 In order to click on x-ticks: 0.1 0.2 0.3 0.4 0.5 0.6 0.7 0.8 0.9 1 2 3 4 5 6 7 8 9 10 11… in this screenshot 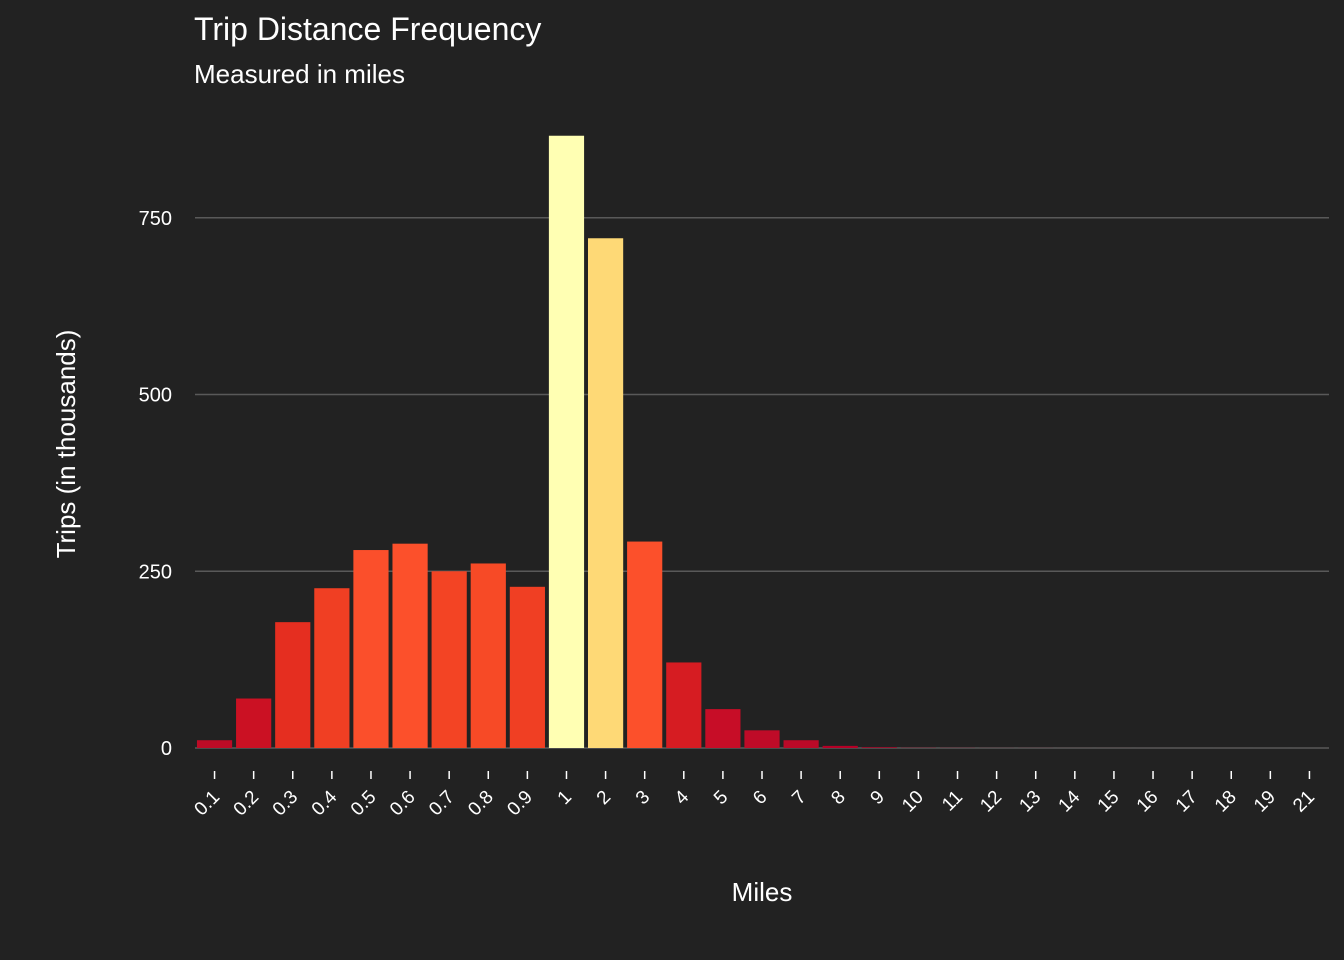, I will do `click(755, 795)`.